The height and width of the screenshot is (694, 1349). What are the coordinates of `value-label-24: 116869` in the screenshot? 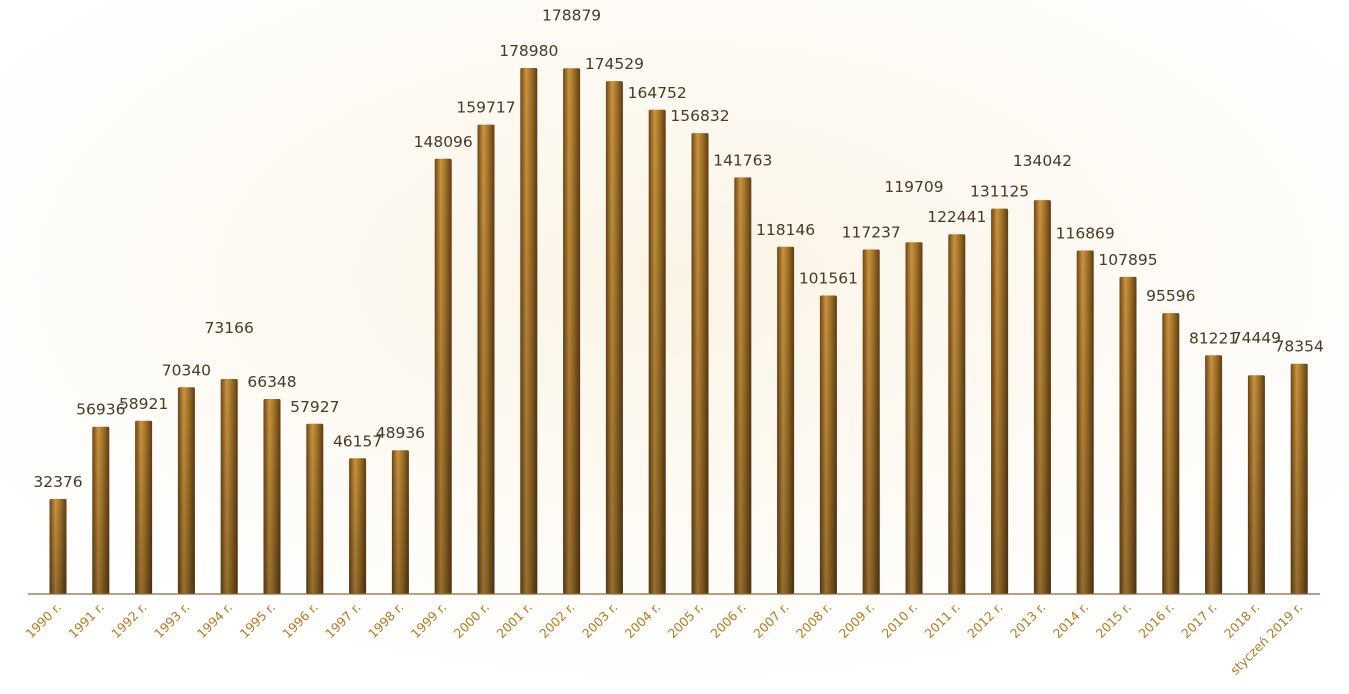 It's located at (1085, 234).